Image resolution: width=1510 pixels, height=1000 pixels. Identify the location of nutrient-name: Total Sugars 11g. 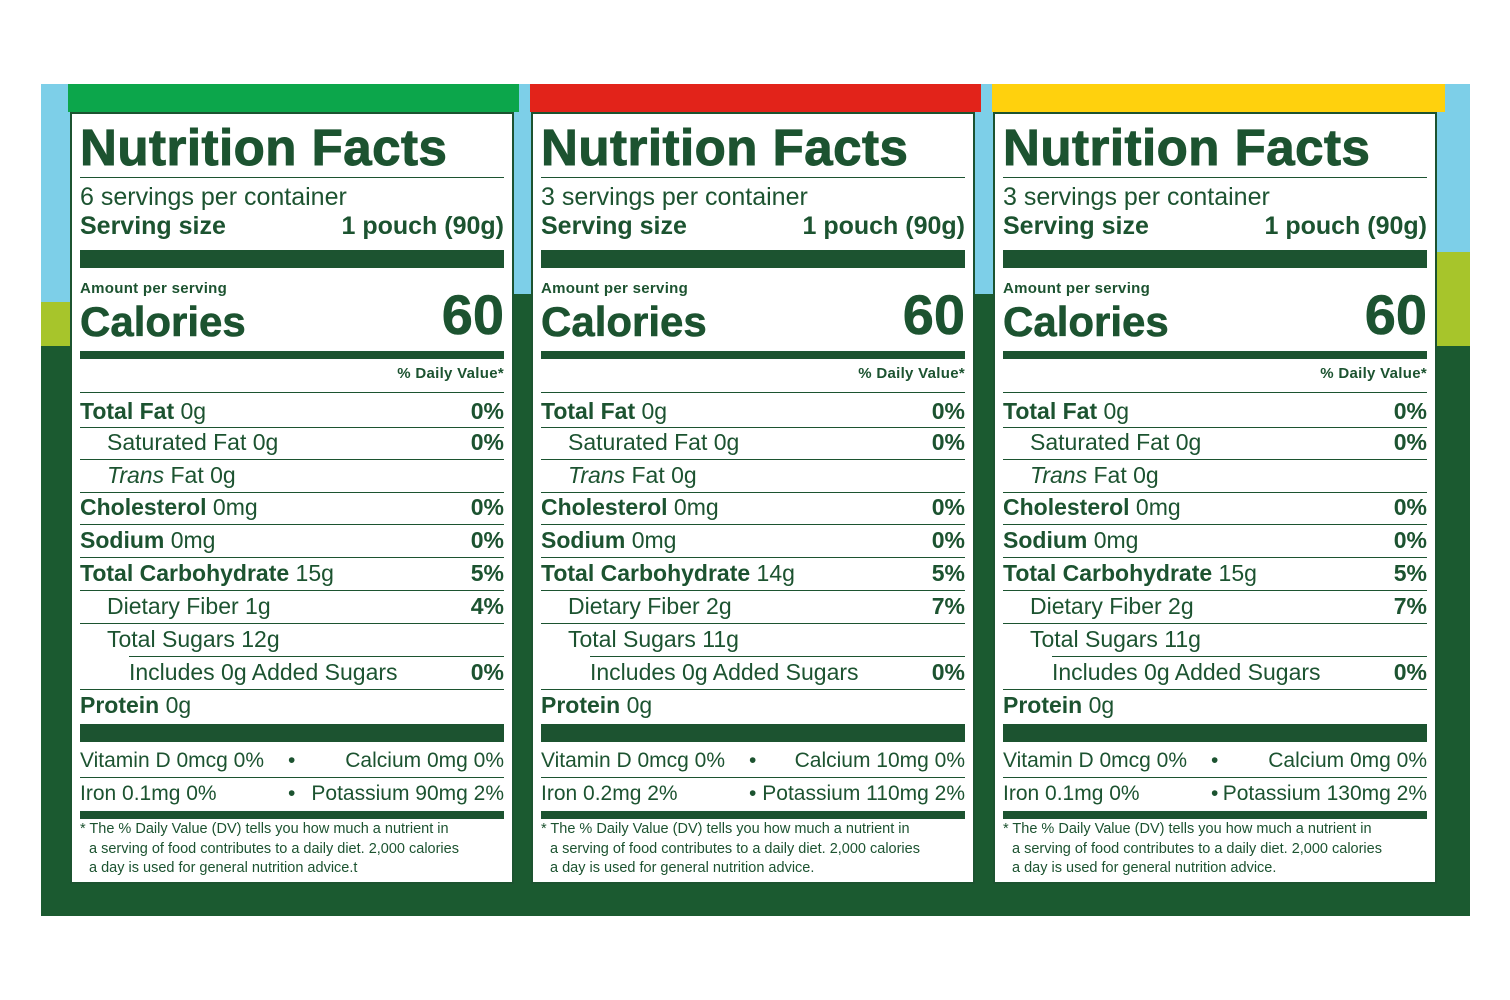
(1115, 639).